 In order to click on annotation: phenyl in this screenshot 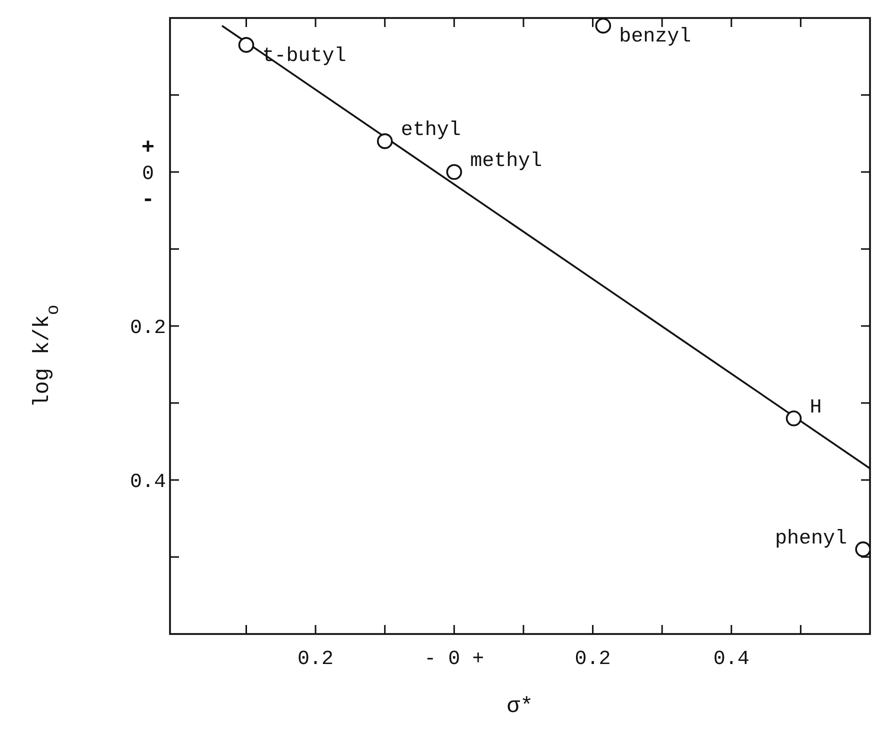, I will do `click(811, 538)`.